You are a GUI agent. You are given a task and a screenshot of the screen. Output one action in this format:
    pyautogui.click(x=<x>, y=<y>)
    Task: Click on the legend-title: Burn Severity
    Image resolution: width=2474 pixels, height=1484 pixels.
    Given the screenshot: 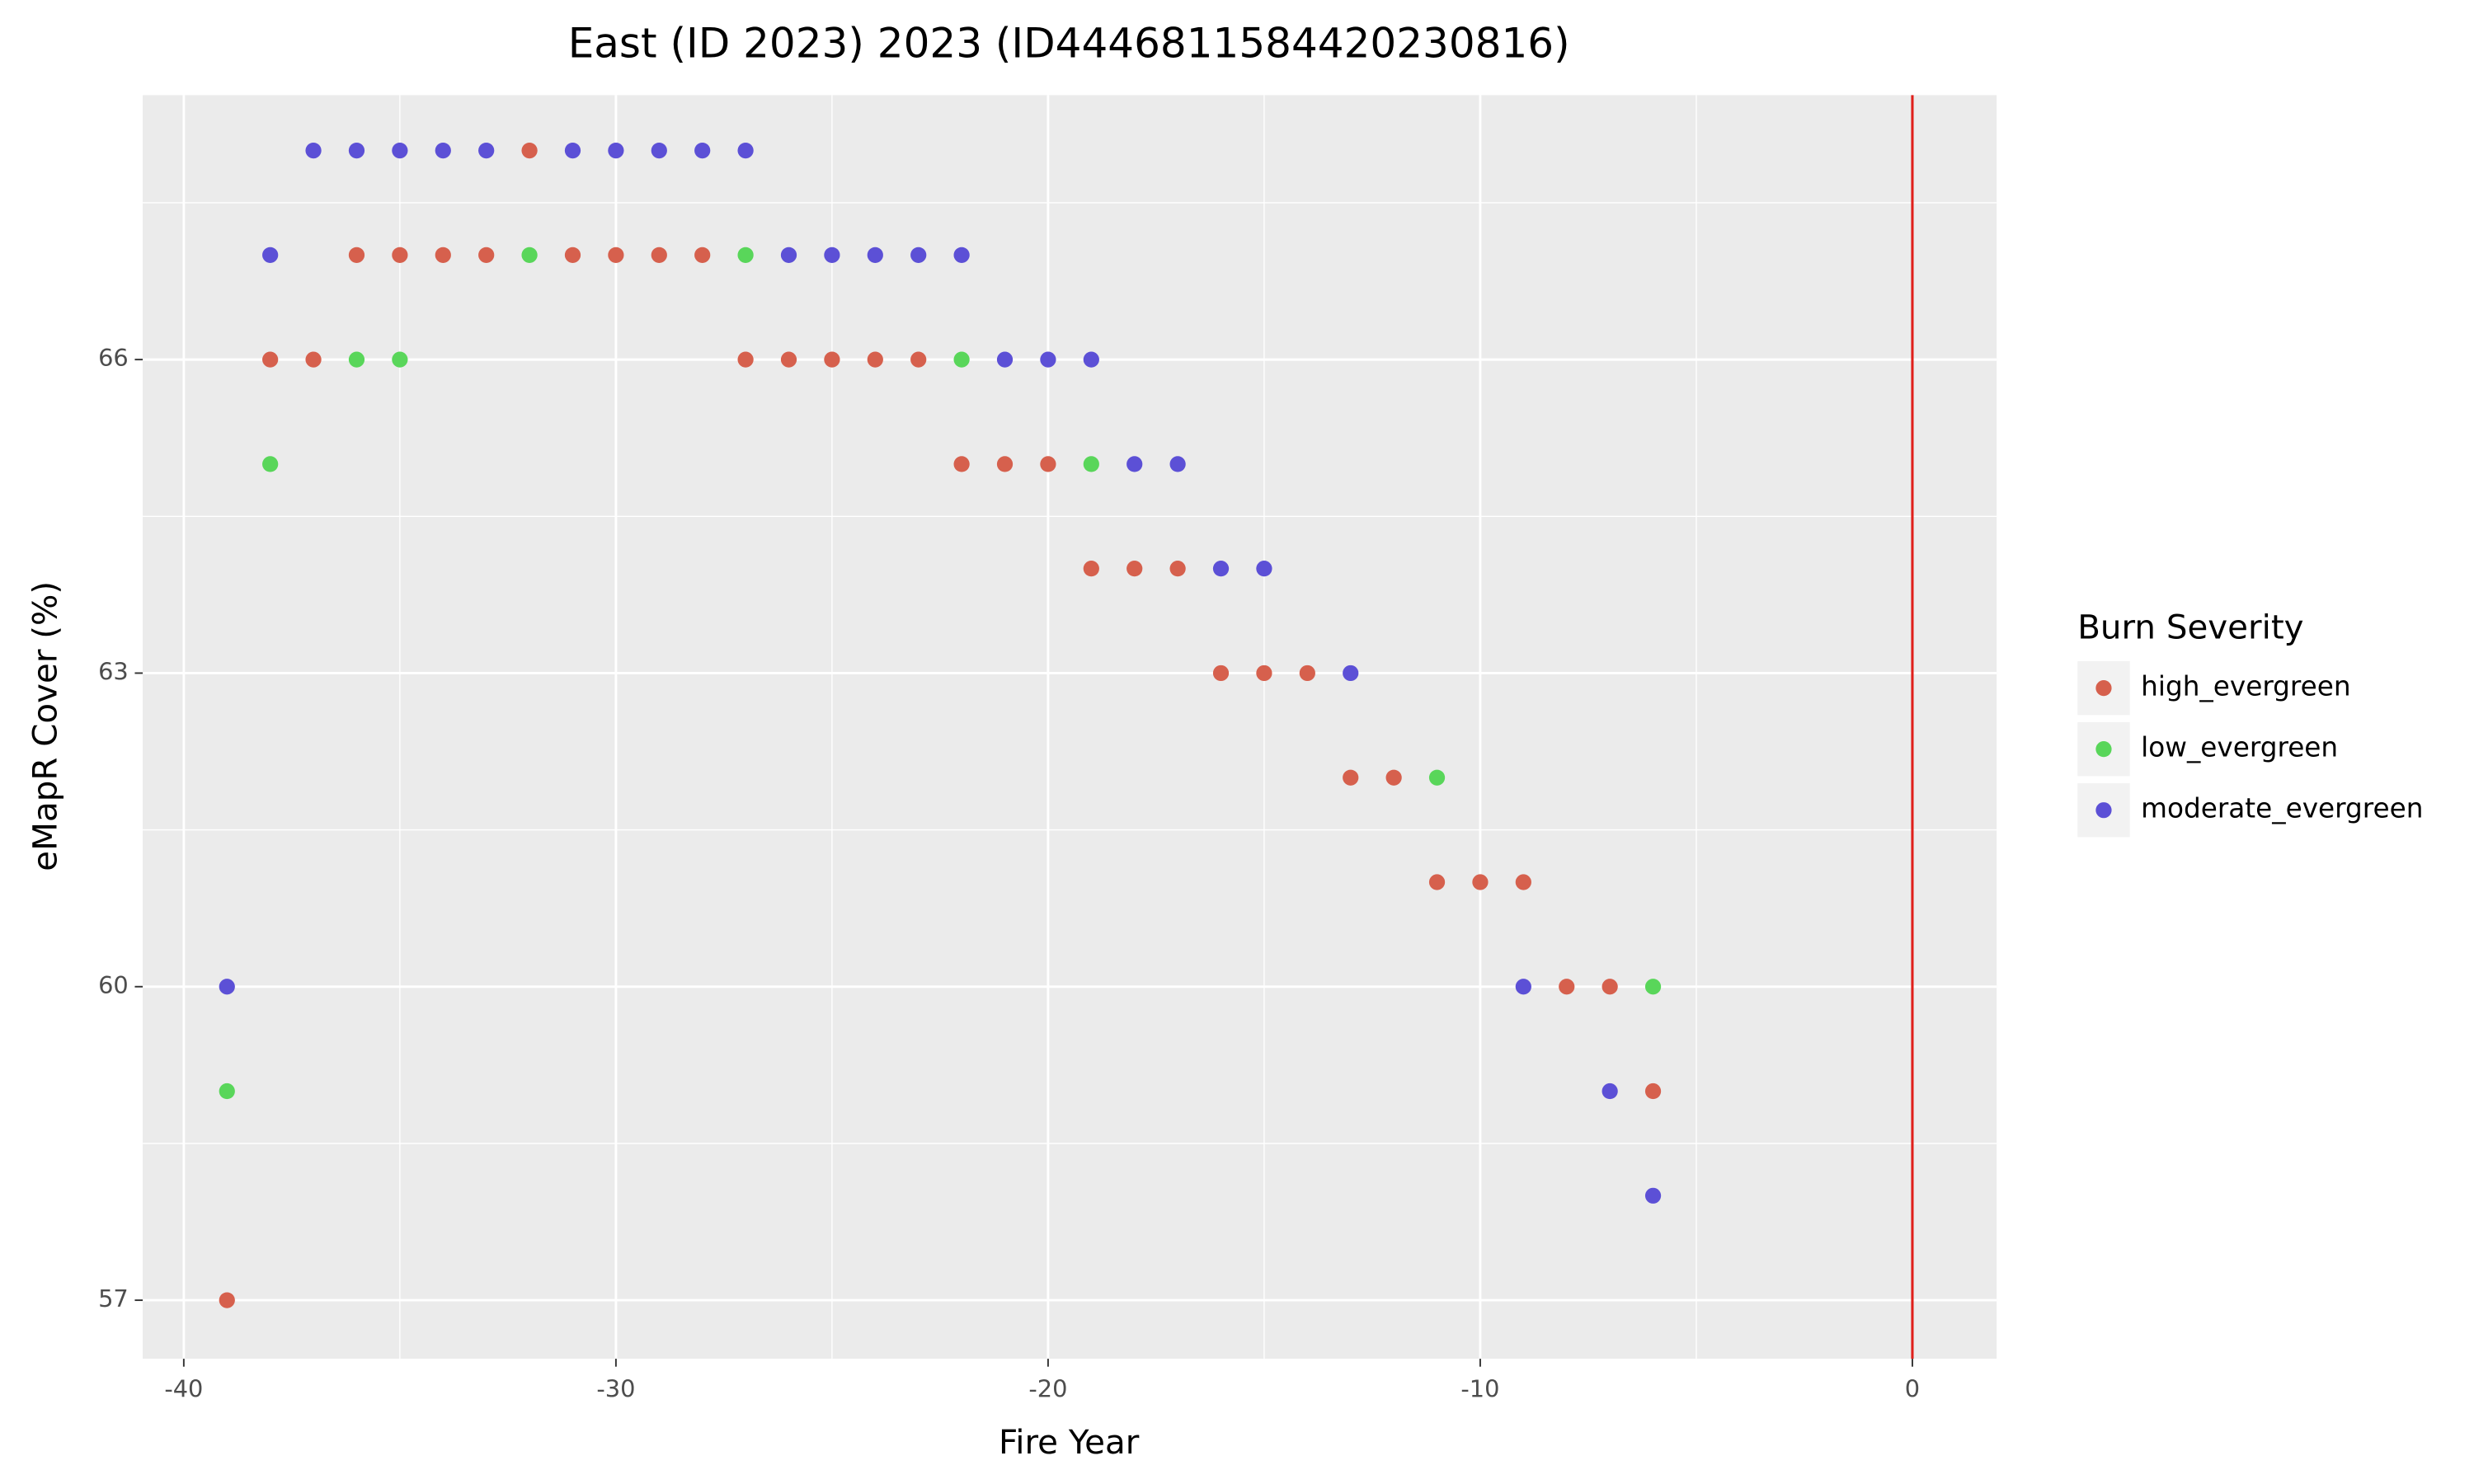 What is the action you would take?
    pyautogui.click(x=2190, y=627)
    